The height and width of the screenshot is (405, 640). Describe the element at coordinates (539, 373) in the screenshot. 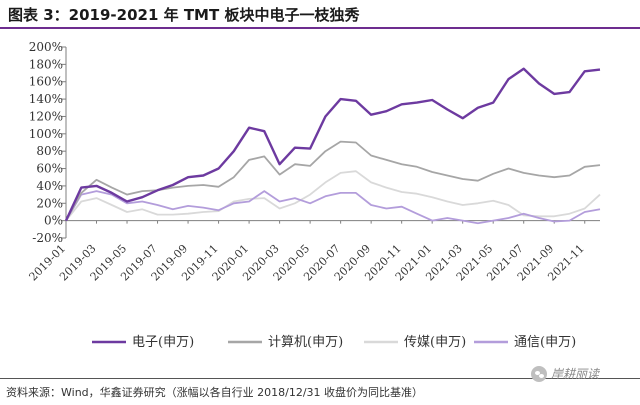

I see `wechat-icon` at that location.